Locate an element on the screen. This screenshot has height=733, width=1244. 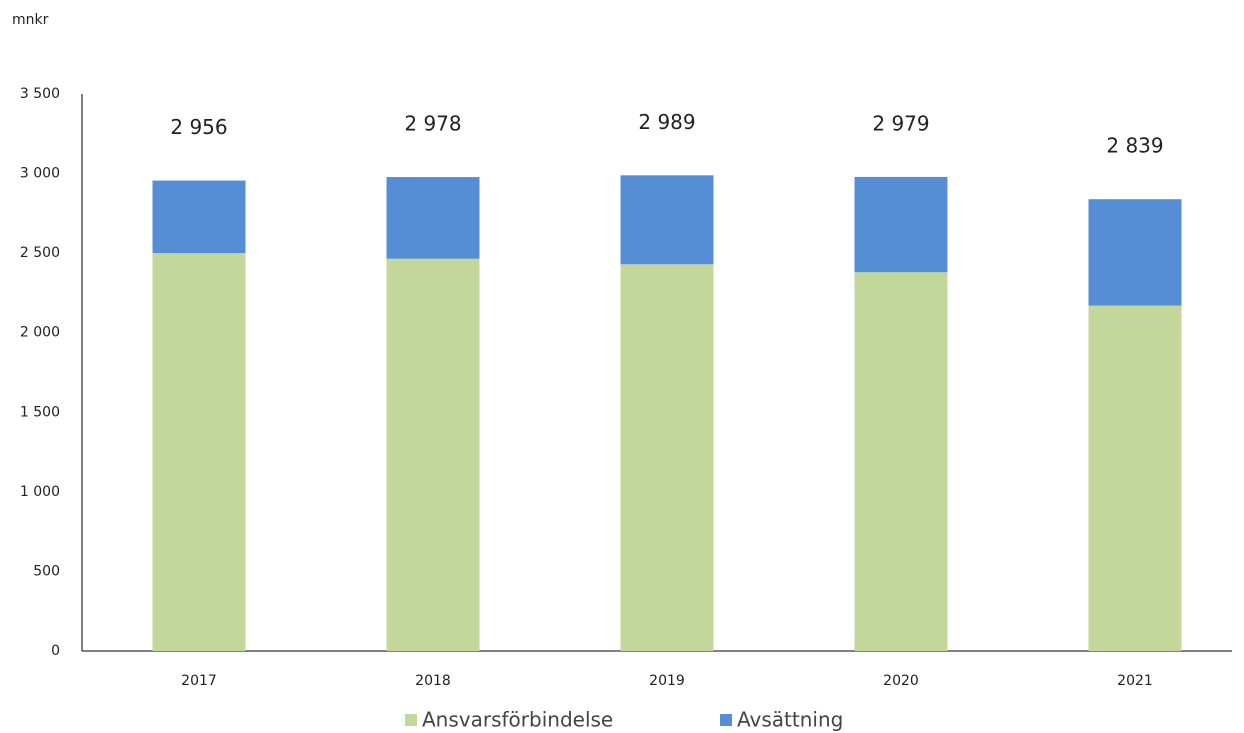
x-tick-label: 2017 is located at coordinates (199, 681).